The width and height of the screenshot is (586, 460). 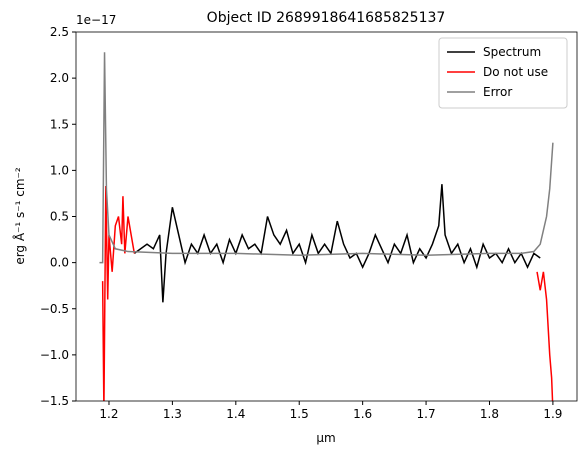 I want to click on x-tick-label: 1.6, so click(x=362, y=414).